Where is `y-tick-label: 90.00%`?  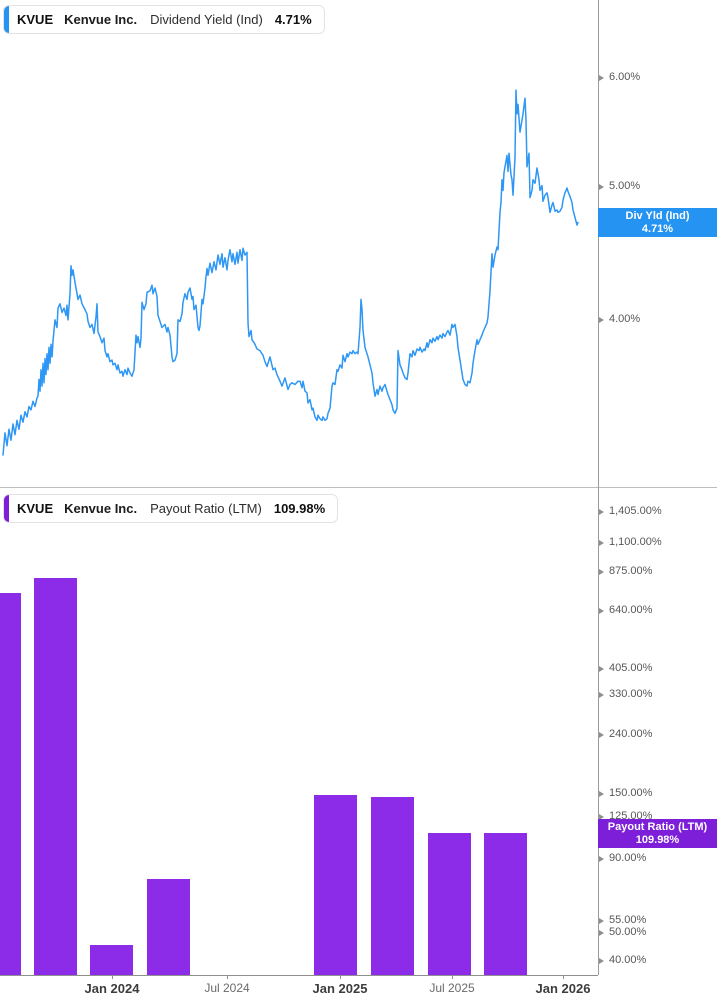
y-tick-label: 90.00% is located at coordinates (628, 858).